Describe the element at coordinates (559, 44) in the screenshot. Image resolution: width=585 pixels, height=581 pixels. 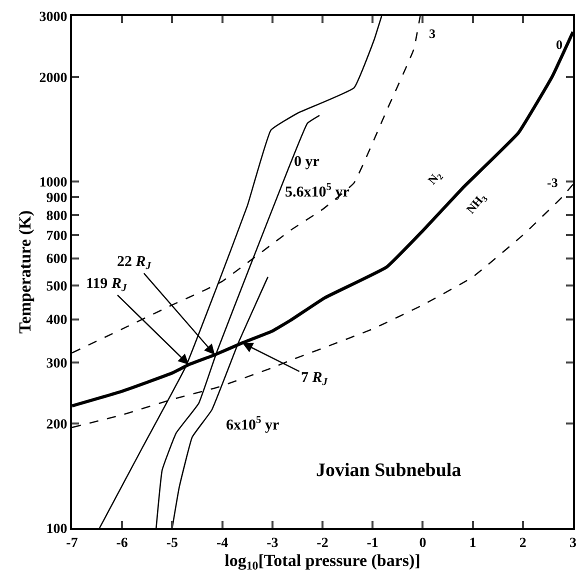
I see `annotation: 0` at that location.